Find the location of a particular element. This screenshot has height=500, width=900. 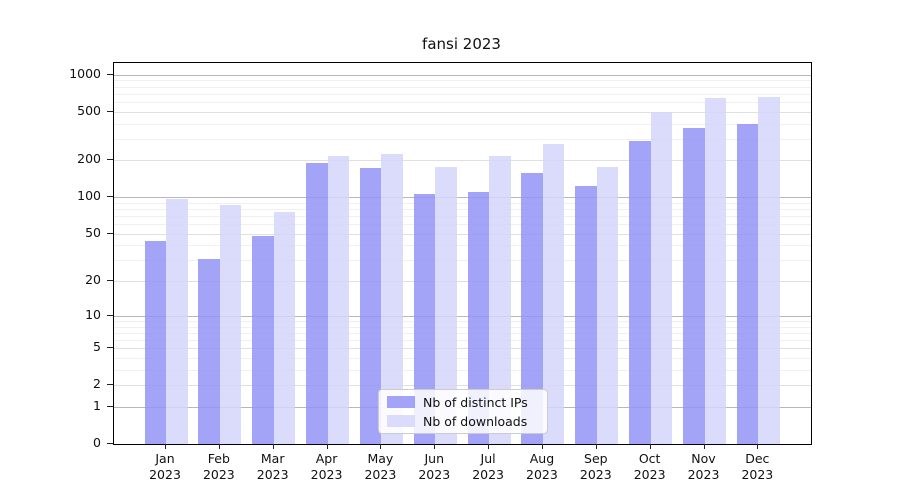

x-tick-label: Sep 2023 is located at coordinates (595, 466).